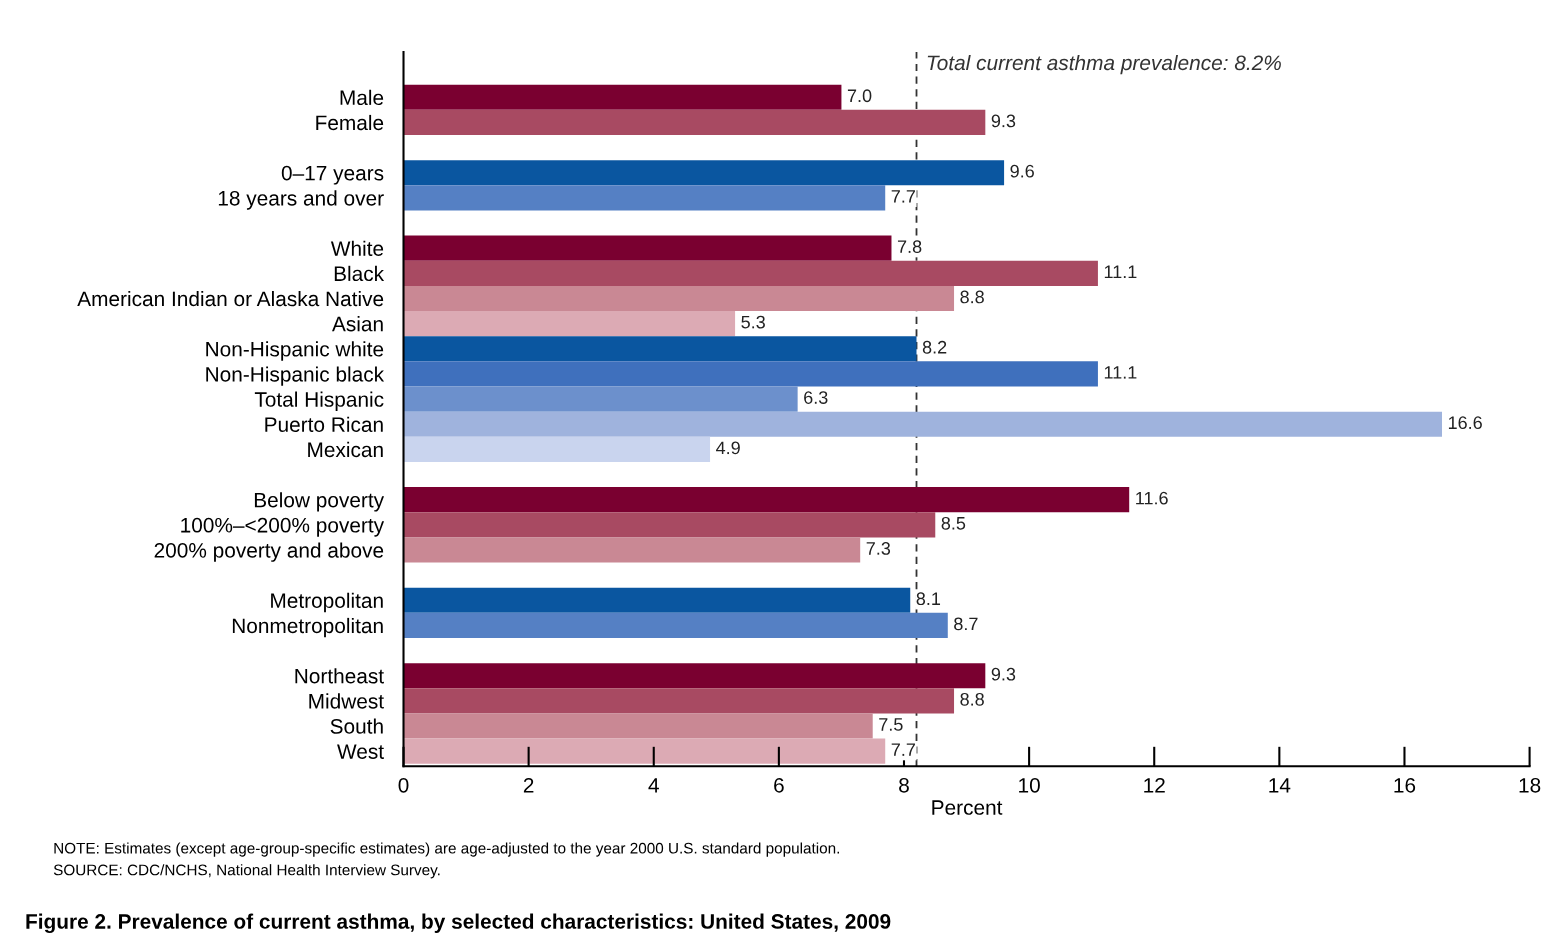 Image resolution: width=1564 pixels, height=946 pixels. I want to click on y-tick-label: 0–17 years, so click(332, 175).